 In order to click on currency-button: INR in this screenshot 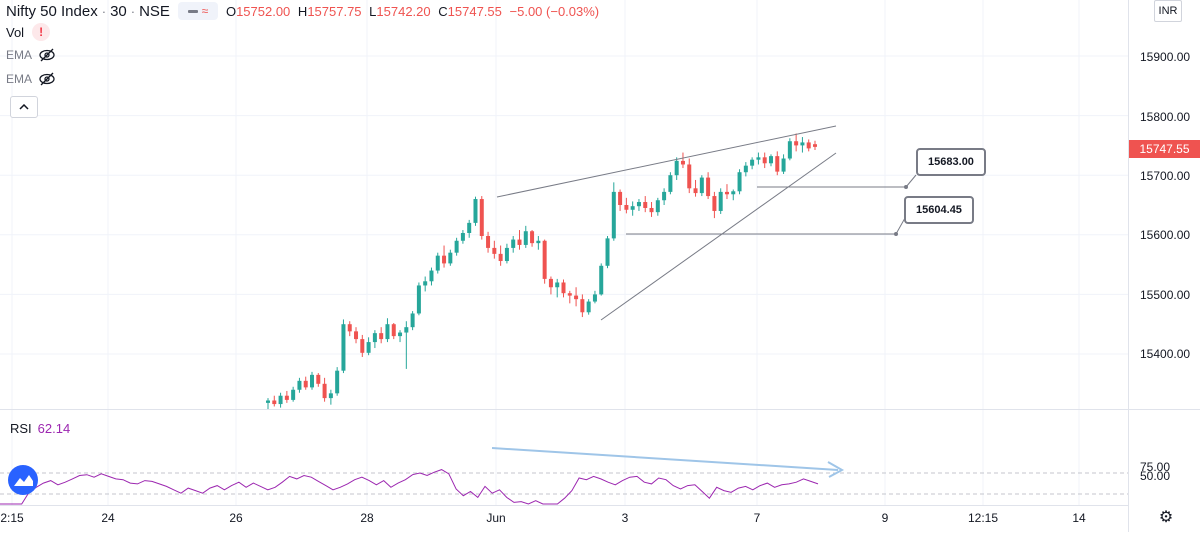, I will do `click(1168, 11)`.